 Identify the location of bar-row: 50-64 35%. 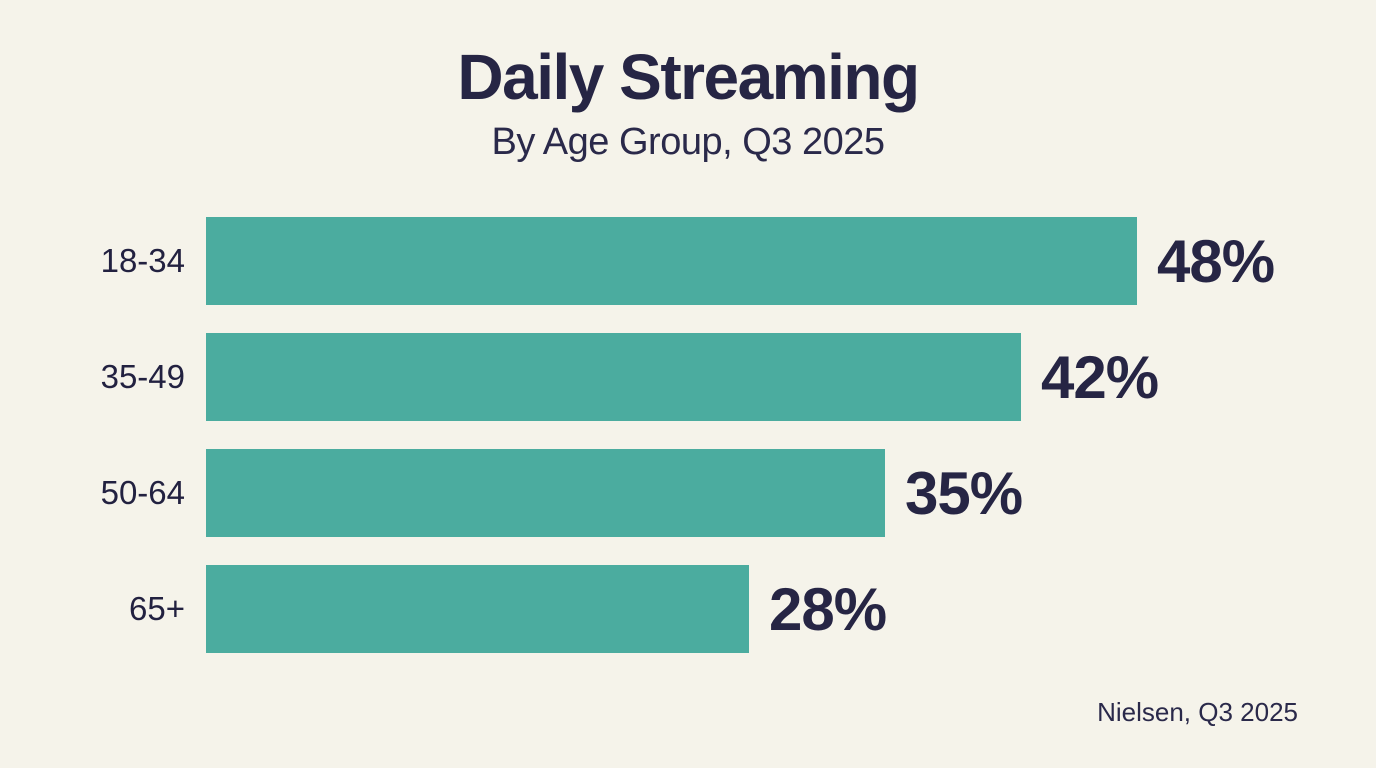
(688, 493).